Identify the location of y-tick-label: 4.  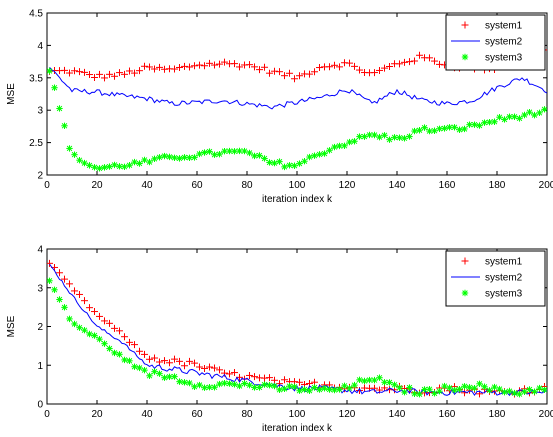
(40, 250).